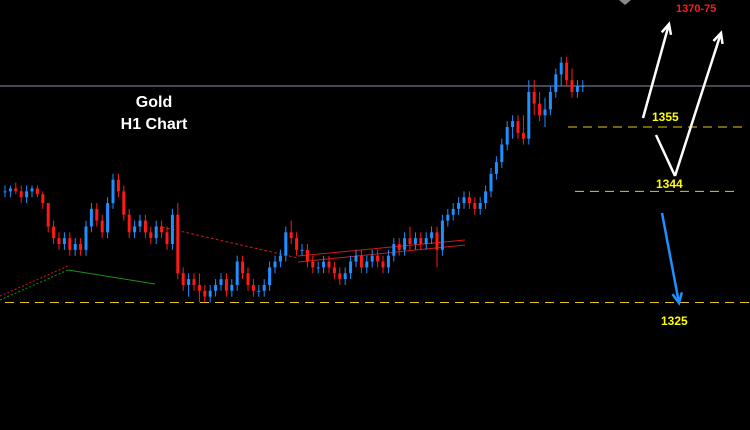 The height and width of the screenshot is (430, 750). What do you see at coordinates (34, 285) in the screenshot?
I see `trend-line-green-dotted` at bounding box center [34, 285].